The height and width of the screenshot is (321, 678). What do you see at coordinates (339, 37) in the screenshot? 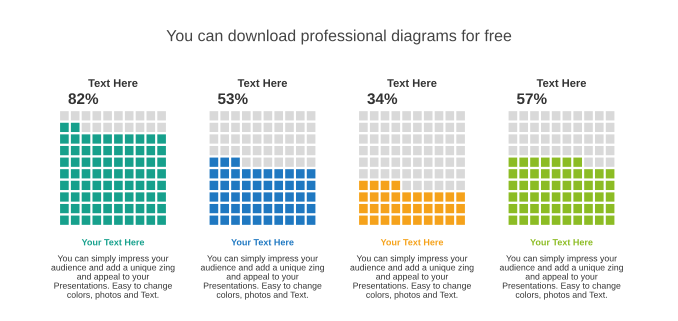
I see `text: You can download professional diagrams for free` at bounding box center [339, 37].